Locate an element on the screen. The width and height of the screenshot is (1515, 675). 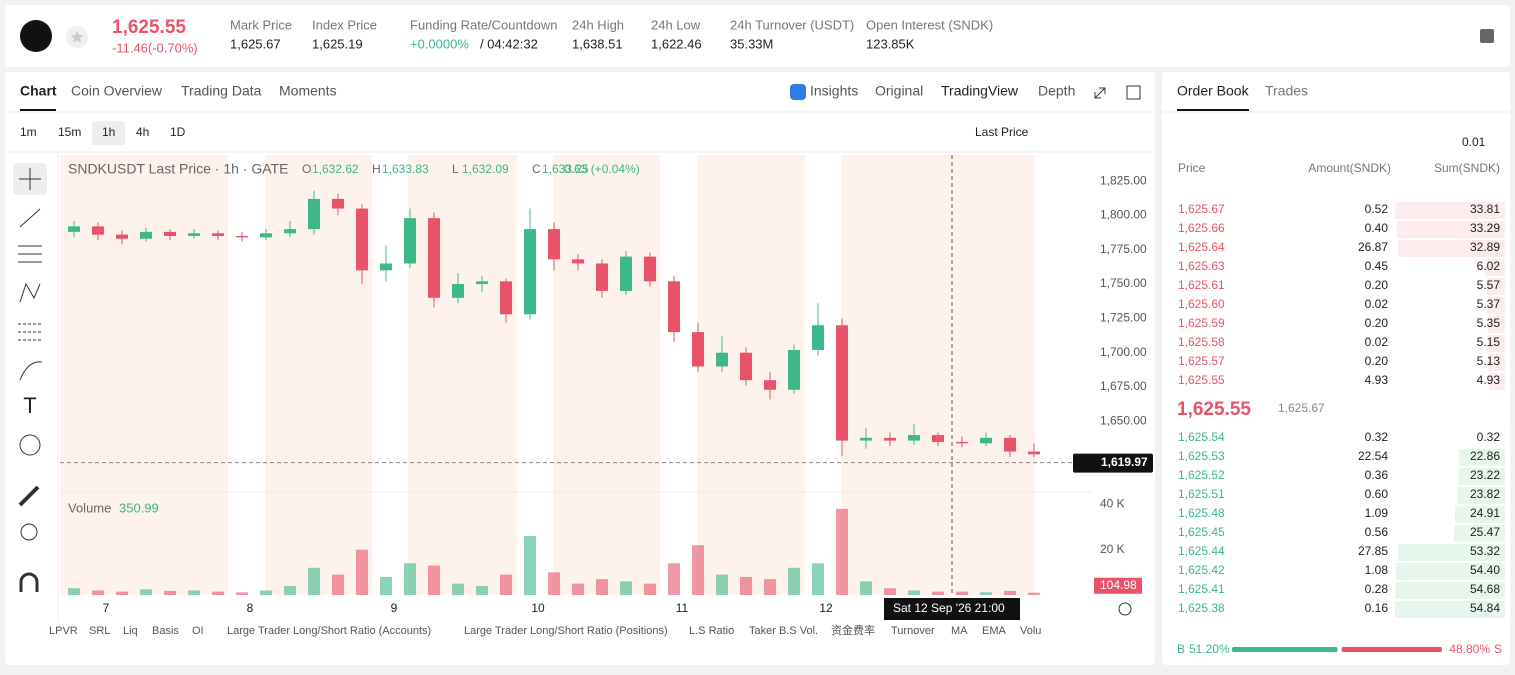
notes-icon is located at coordinates (1487, 36).